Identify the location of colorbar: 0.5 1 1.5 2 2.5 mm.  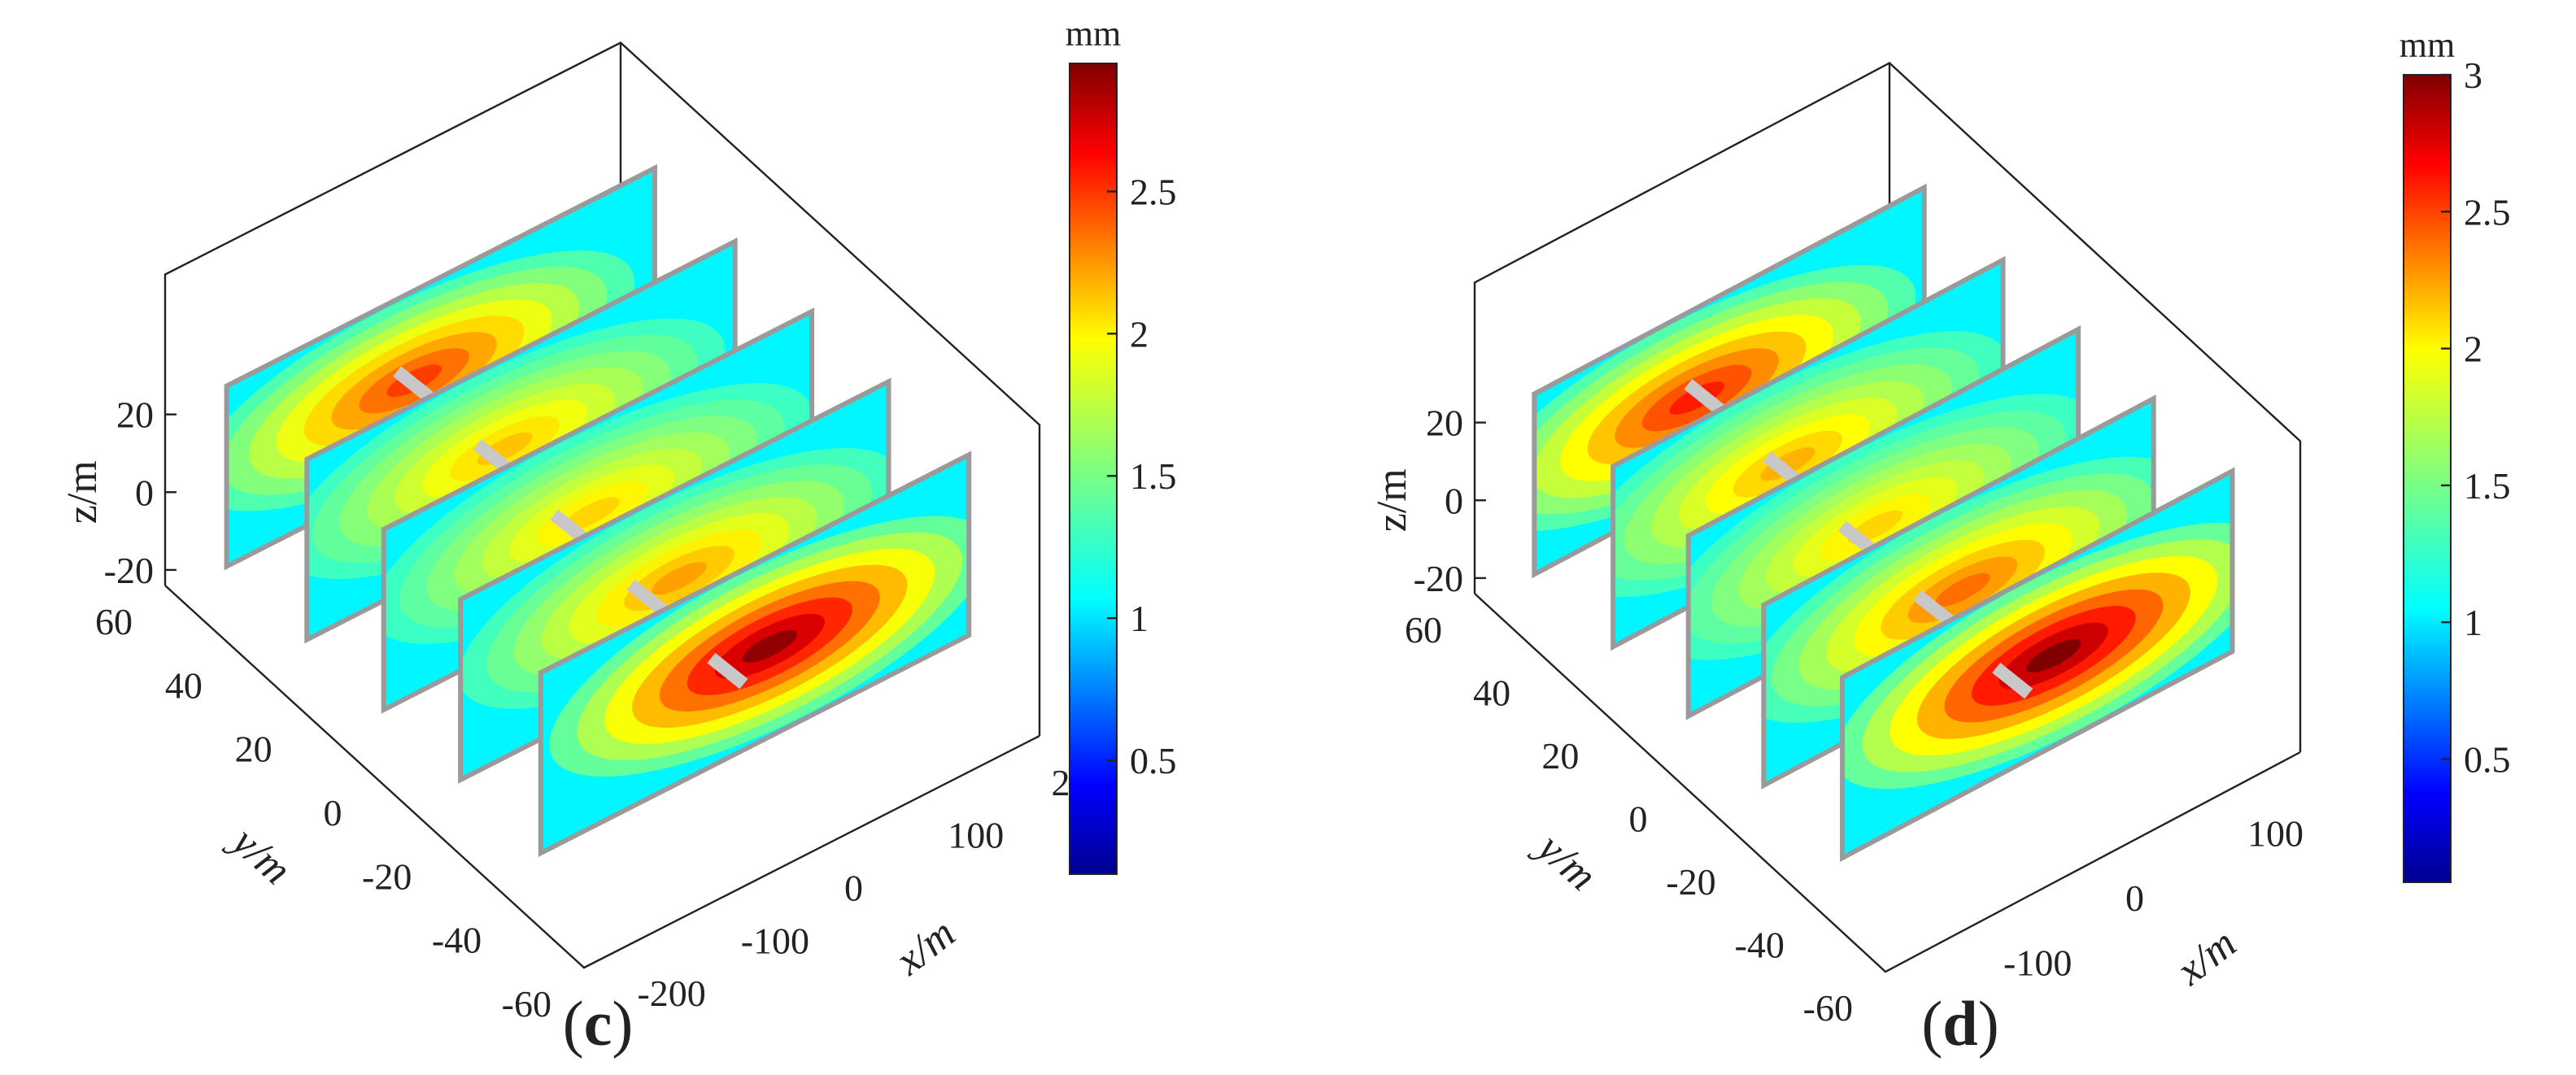
(1121, 444).